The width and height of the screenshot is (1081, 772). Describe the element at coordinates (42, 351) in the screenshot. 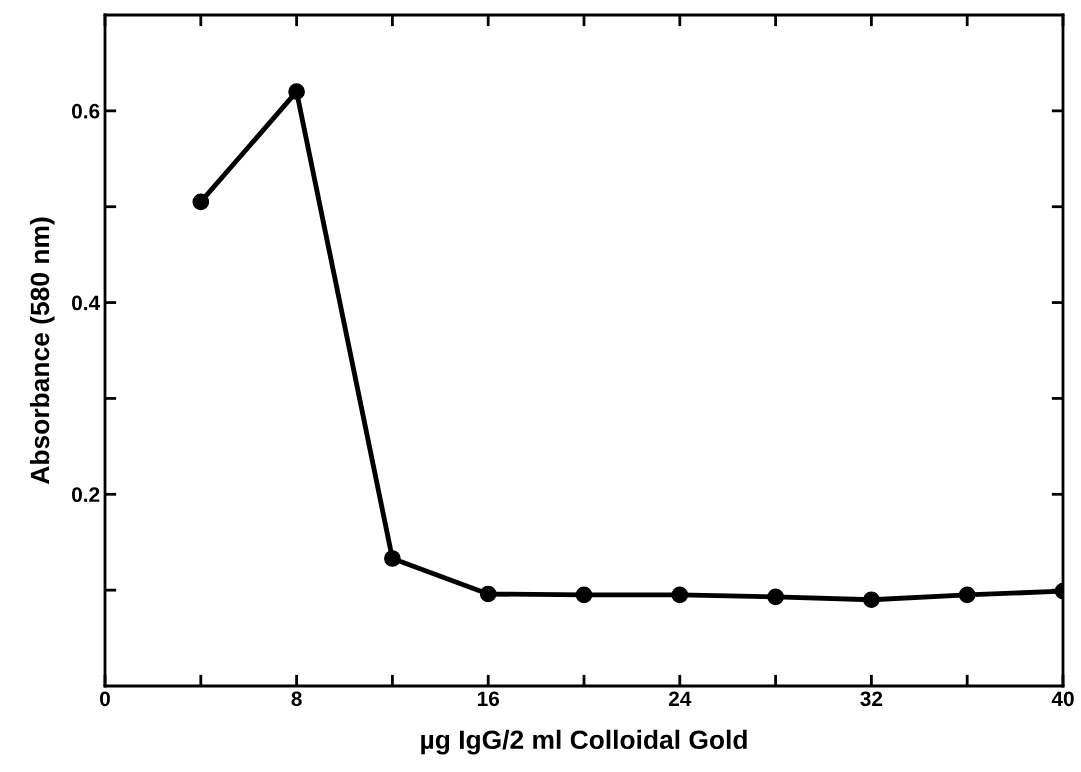

I see `y-axis-title: Absorbance (580 nm)` at that location.